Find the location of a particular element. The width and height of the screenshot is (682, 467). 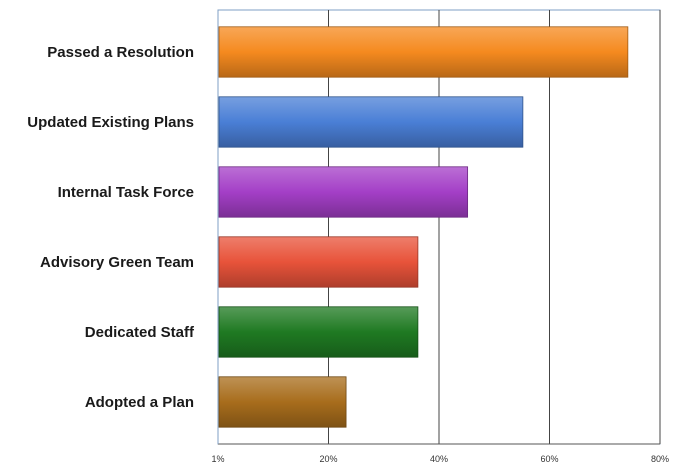

x-tick-labels: 1% 20% 40% 60% 80% is located at coordinates (440, 459).